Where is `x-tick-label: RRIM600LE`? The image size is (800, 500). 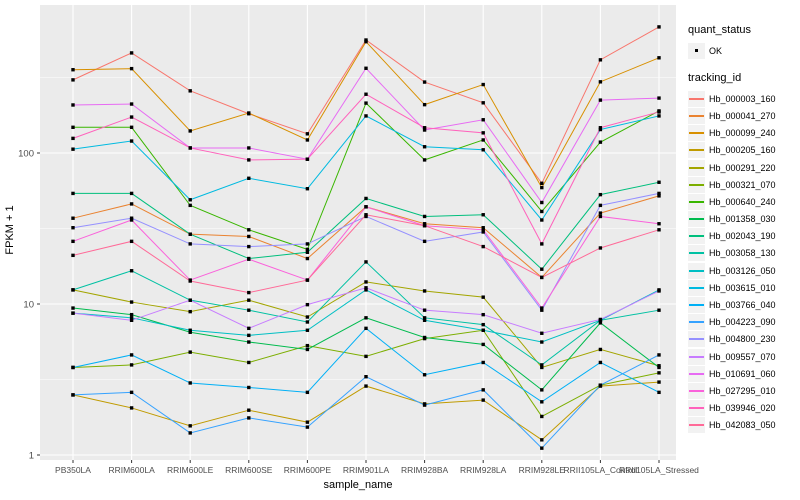
x-tick-label: RRIM600LE is located at coordinates (190, 470).